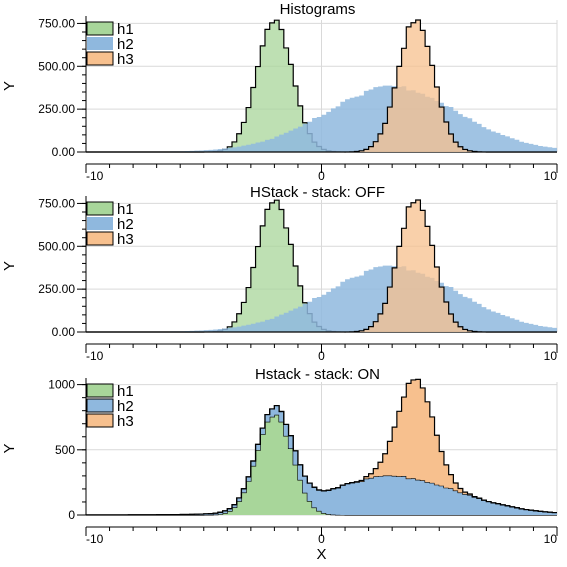 The width and height of the screenshot is (567, 567). Describe the element at coordinates (317, 192) in the screenshot. I see `chart-title: HStack - stack: OFF` at that location.